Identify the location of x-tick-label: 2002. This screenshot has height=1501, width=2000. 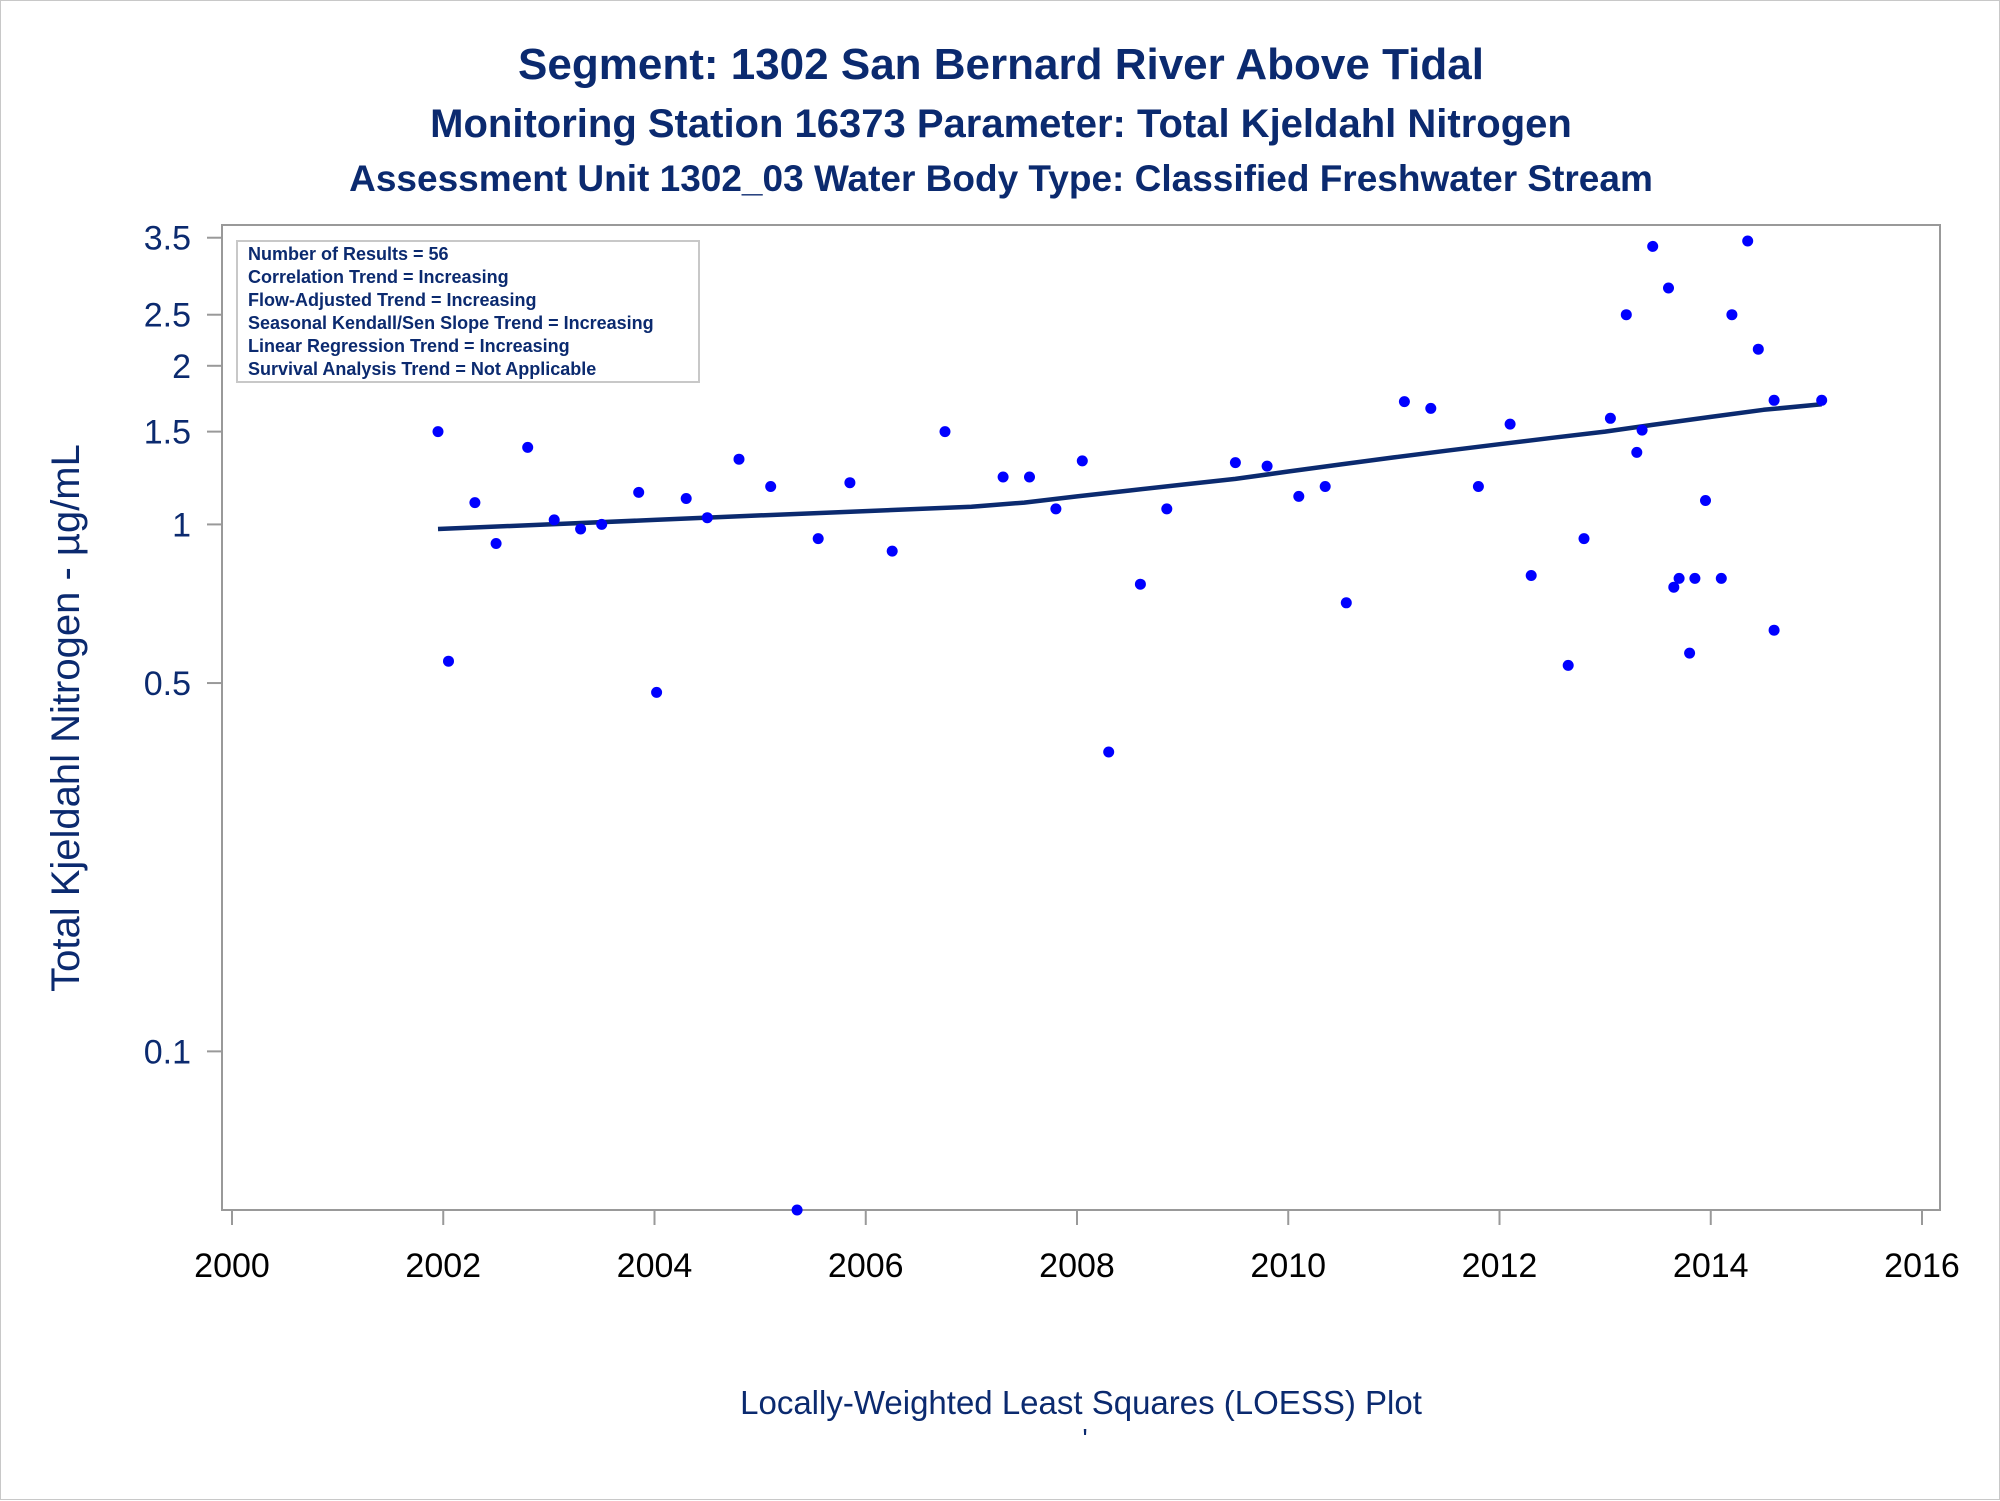
(443, 1266).